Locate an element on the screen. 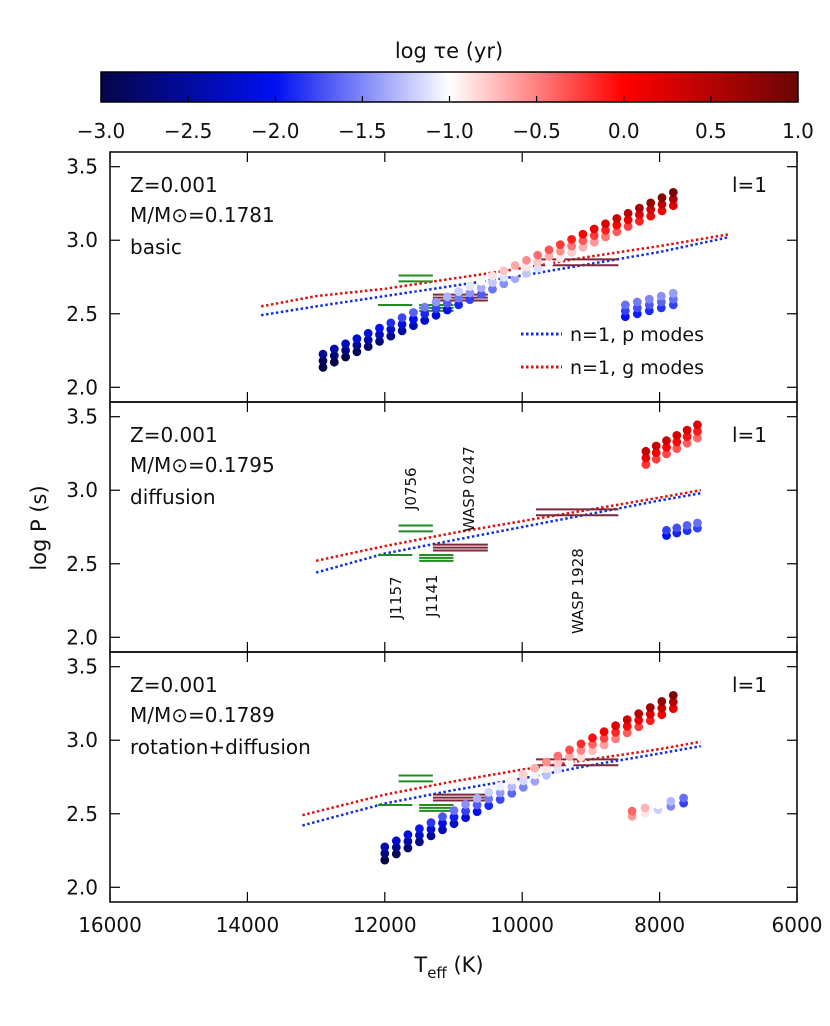 This screenshot has height=1026, width=830. panel-degree: l=1 is located at coordinates (749, 435).